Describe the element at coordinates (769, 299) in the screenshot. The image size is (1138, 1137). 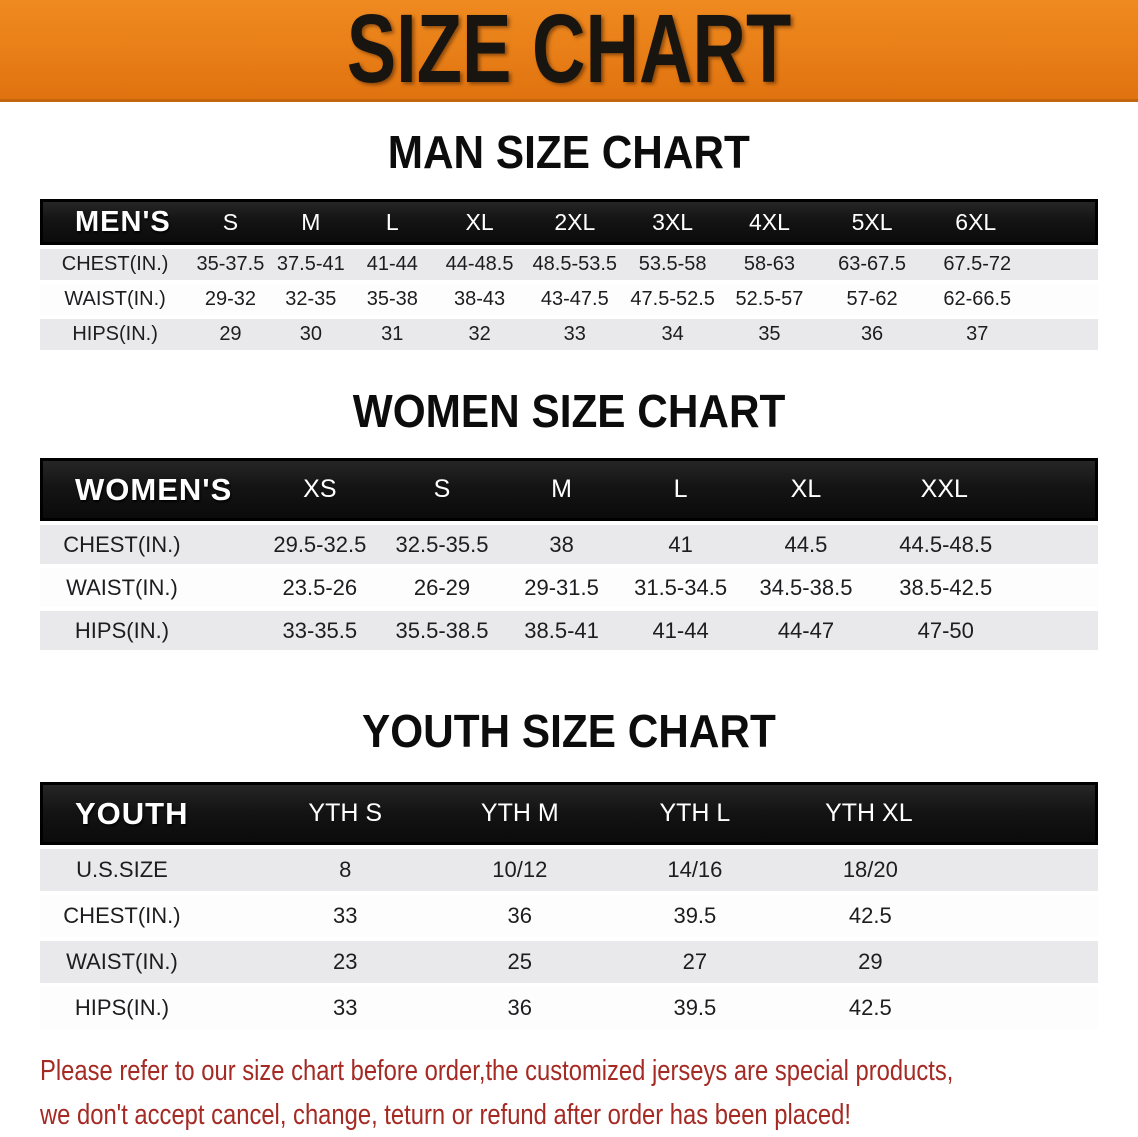
I see `size-cell: 52.5-57` at that location.